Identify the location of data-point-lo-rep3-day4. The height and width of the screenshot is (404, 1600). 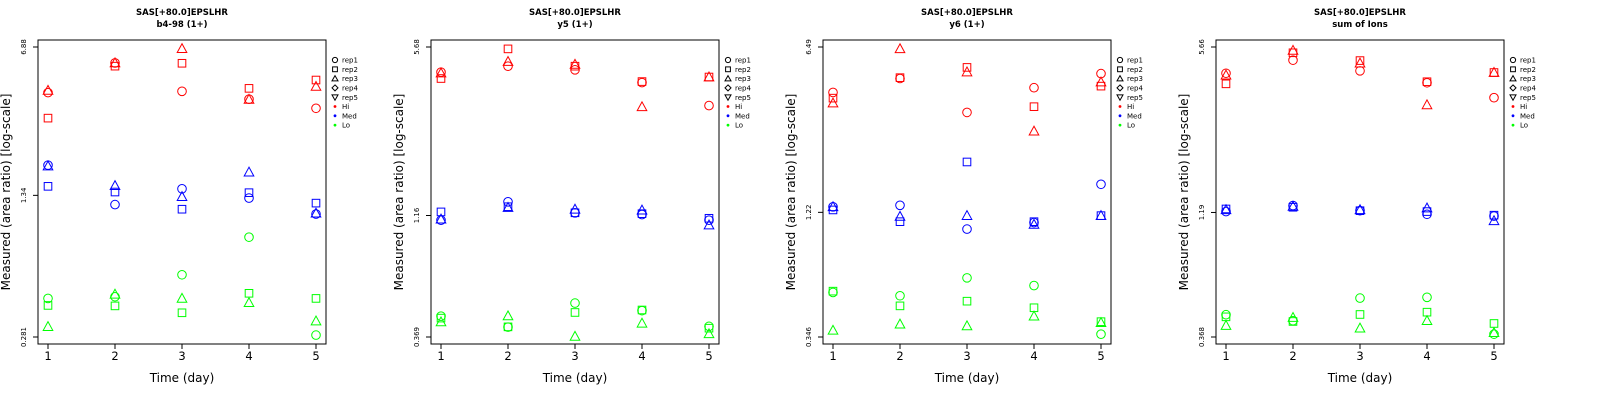
(1034, 315).